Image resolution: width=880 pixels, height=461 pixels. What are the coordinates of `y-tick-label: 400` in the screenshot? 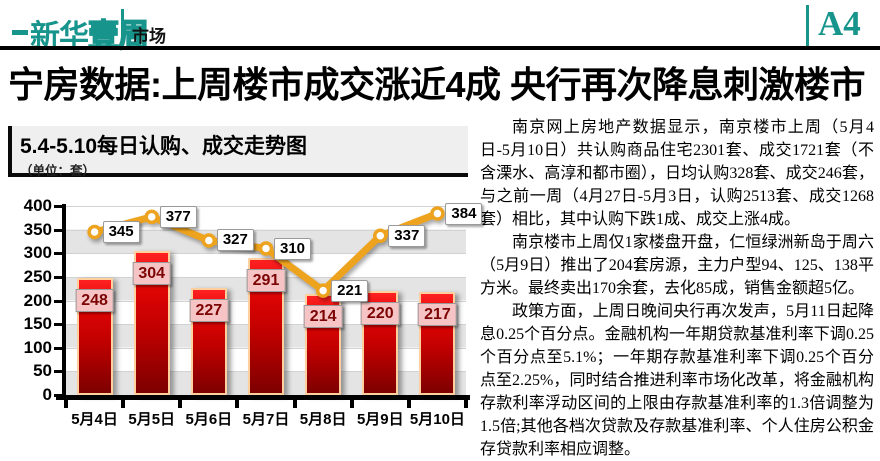 It's located at (37, 205).